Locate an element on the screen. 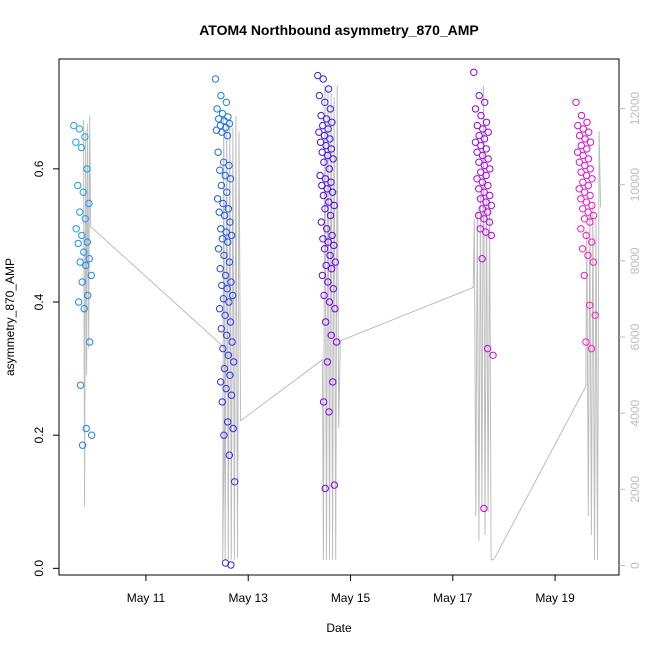 Image resolution: width=650 pixels, height=650 pixels. y2-tick-label: 2000 is located at coordinates (635, 489).